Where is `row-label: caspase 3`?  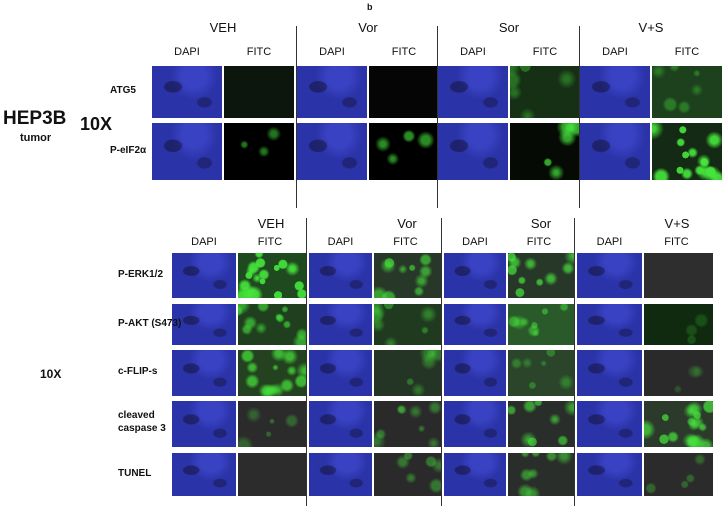 row-label: caspase 3 is located at coordinates (142, 428).